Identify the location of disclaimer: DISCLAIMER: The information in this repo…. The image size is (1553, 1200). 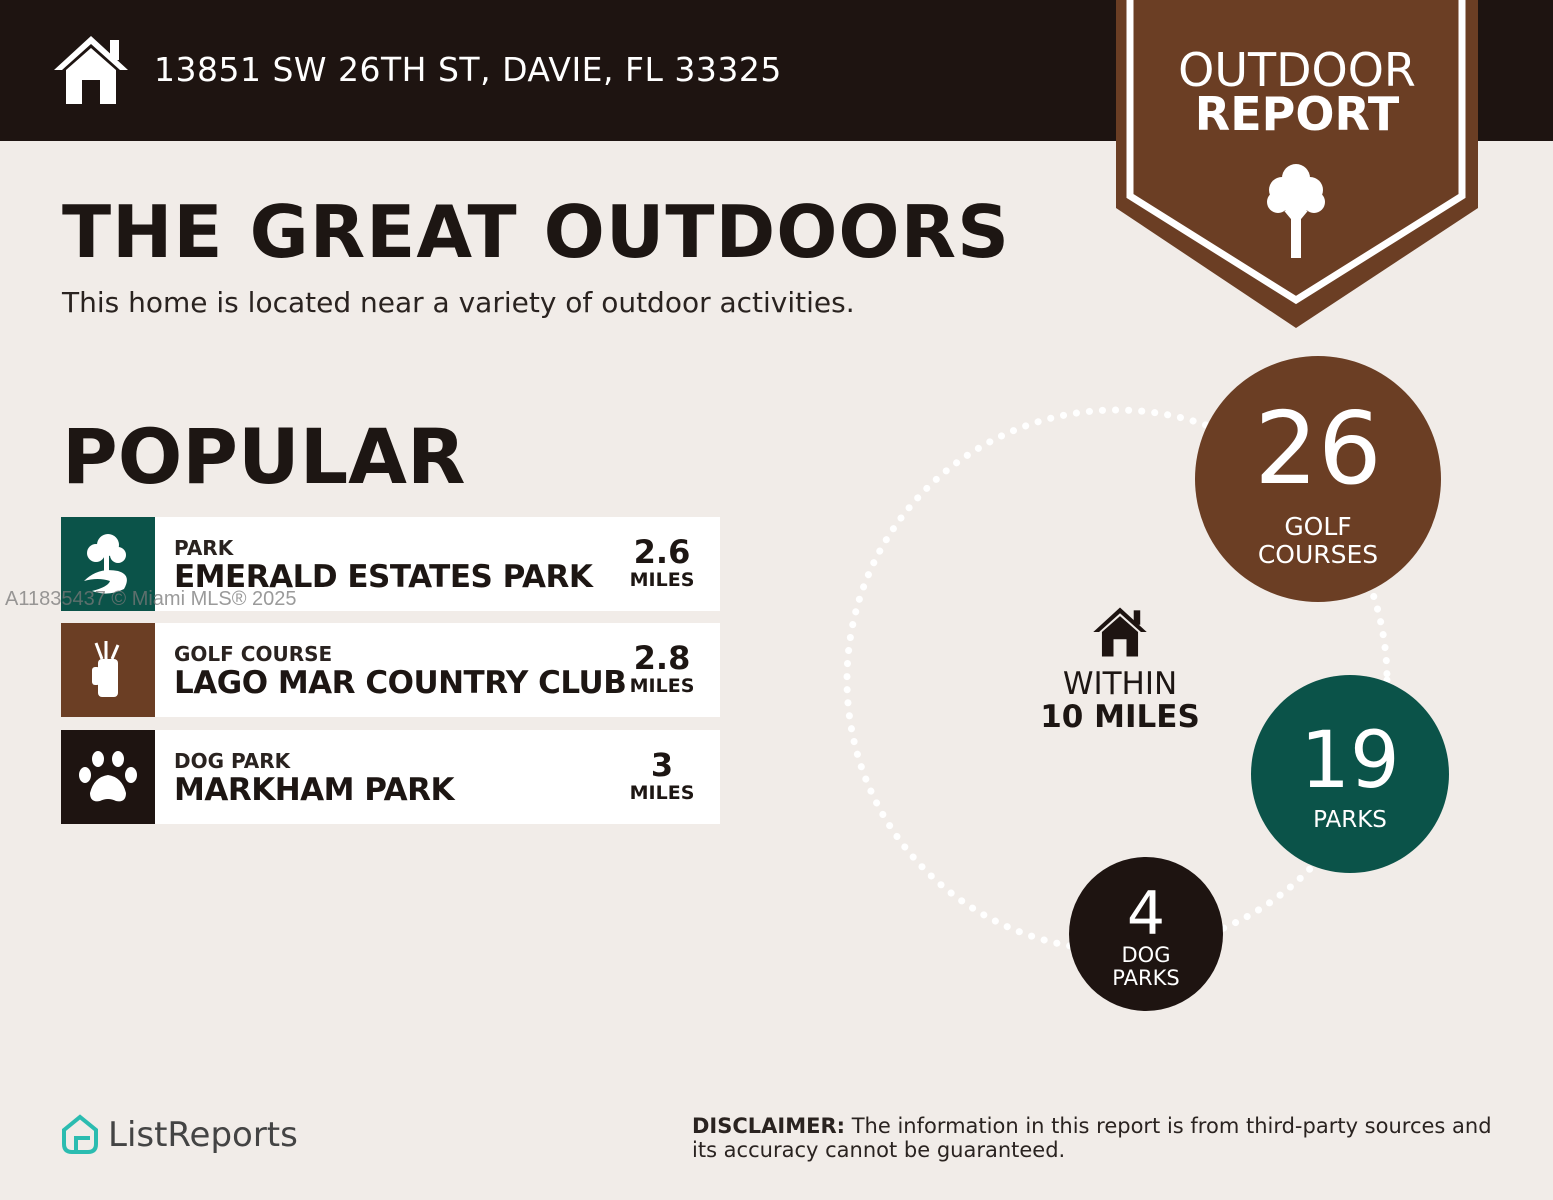
(1102, 1138).